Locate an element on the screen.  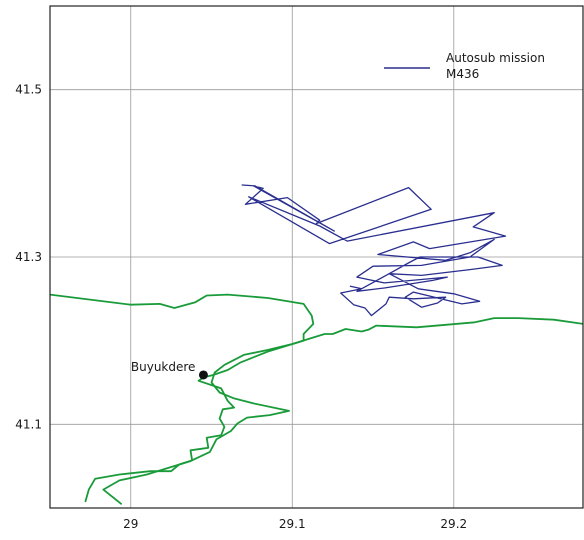
legend-label-line-2: M436 is located at coordinates (462, 74).